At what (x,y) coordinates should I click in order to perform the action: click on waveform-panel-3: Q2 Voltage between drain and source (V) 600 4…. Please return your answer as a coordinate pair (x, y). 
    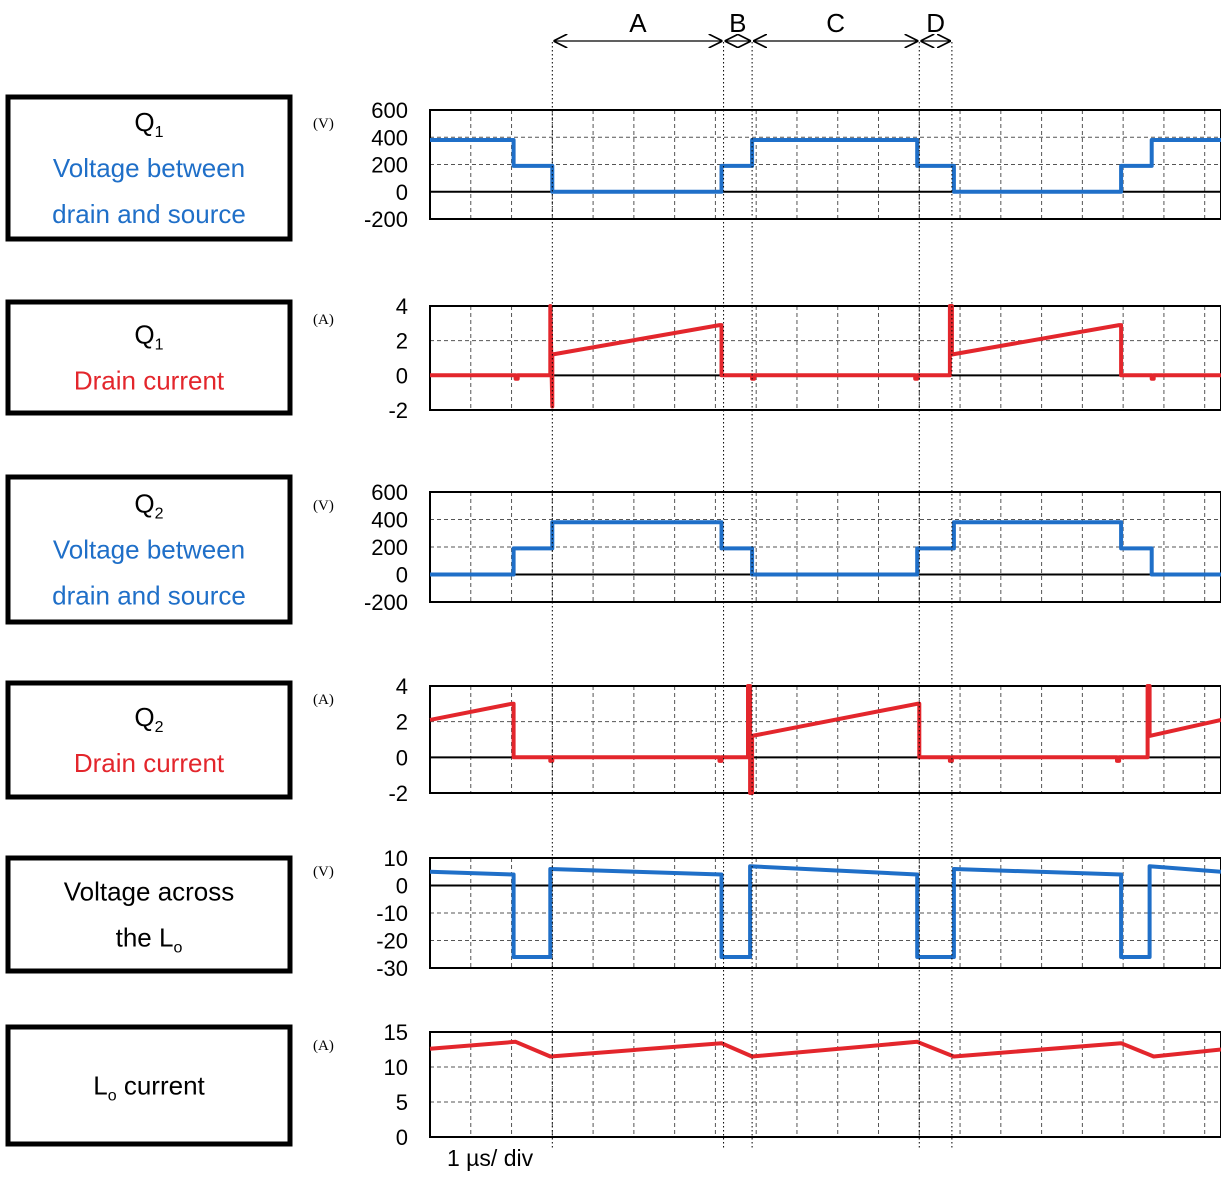
    Looking at the image, I should click on (613, 549).